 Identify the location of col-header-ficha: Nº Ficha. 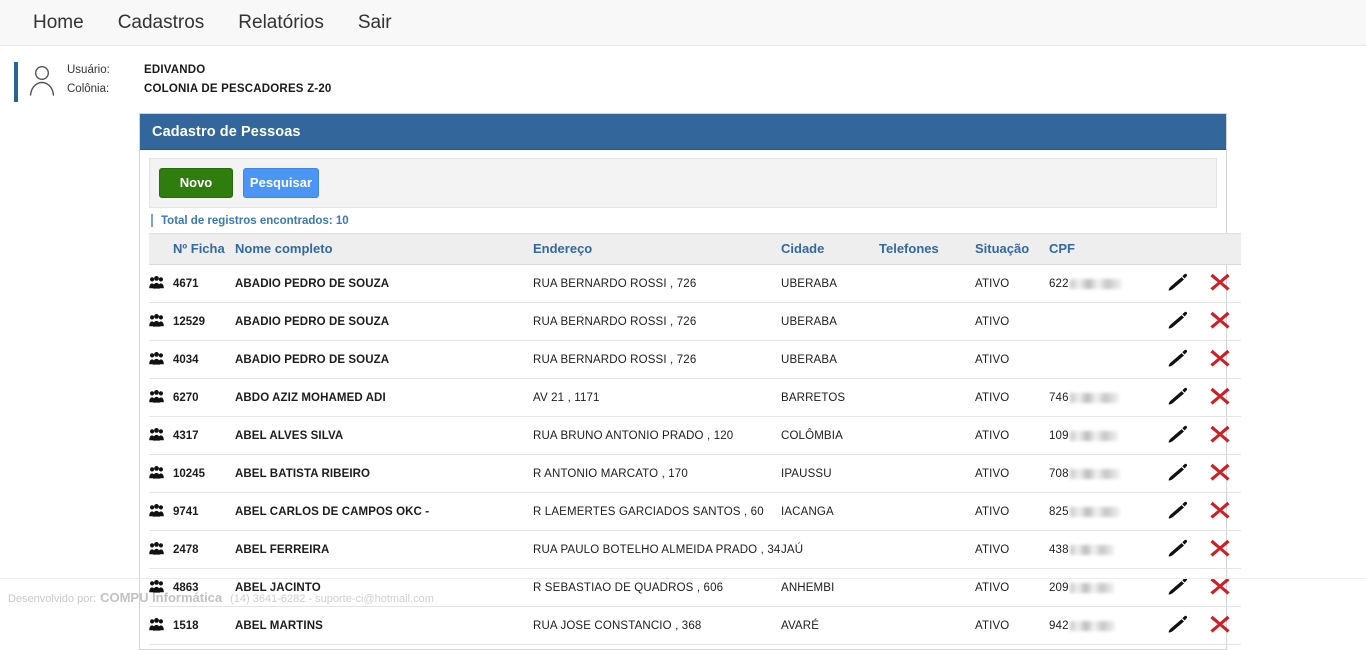
(204, 249).